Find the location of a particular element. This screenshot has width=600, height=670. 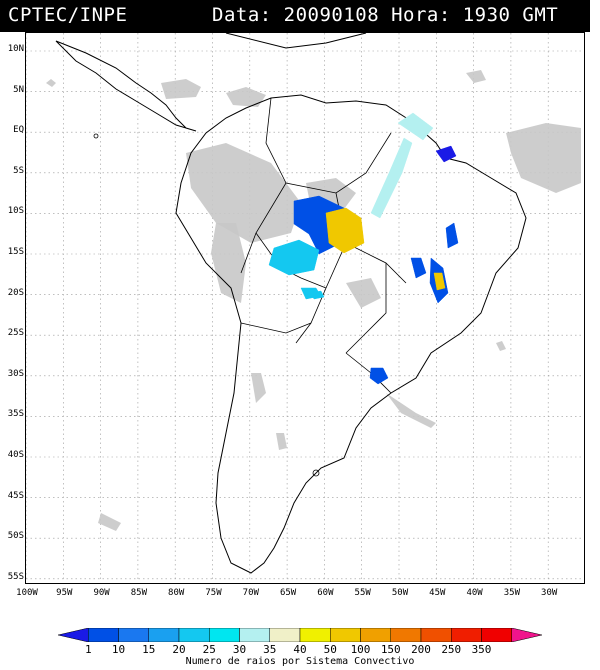

lon-label: 65W is located at coordinates (288, 593).